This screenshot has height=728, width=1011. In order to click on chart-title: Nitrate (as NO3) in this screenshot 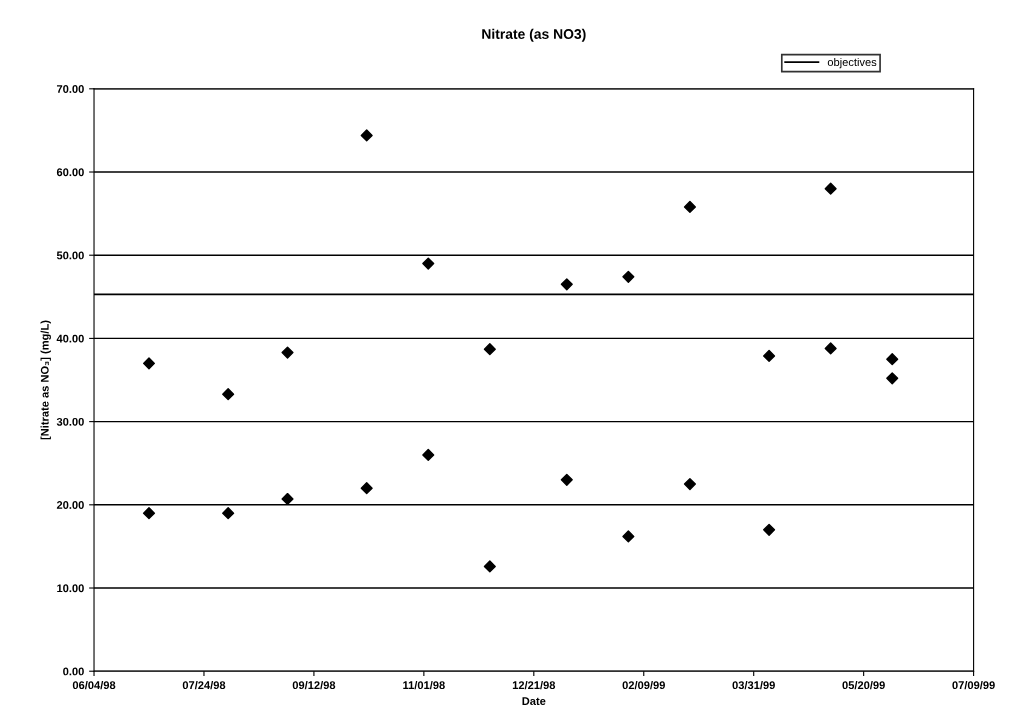, I will do `click(534, 35)`.